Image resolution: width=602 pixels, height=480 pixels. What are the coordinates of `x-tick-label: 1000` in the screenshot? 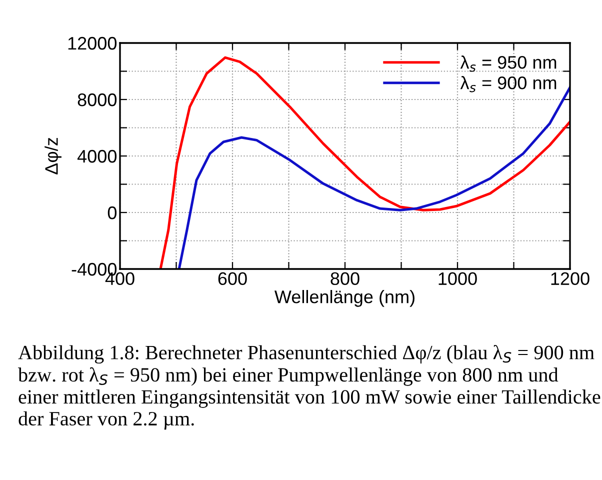 It's located at (457, 279).